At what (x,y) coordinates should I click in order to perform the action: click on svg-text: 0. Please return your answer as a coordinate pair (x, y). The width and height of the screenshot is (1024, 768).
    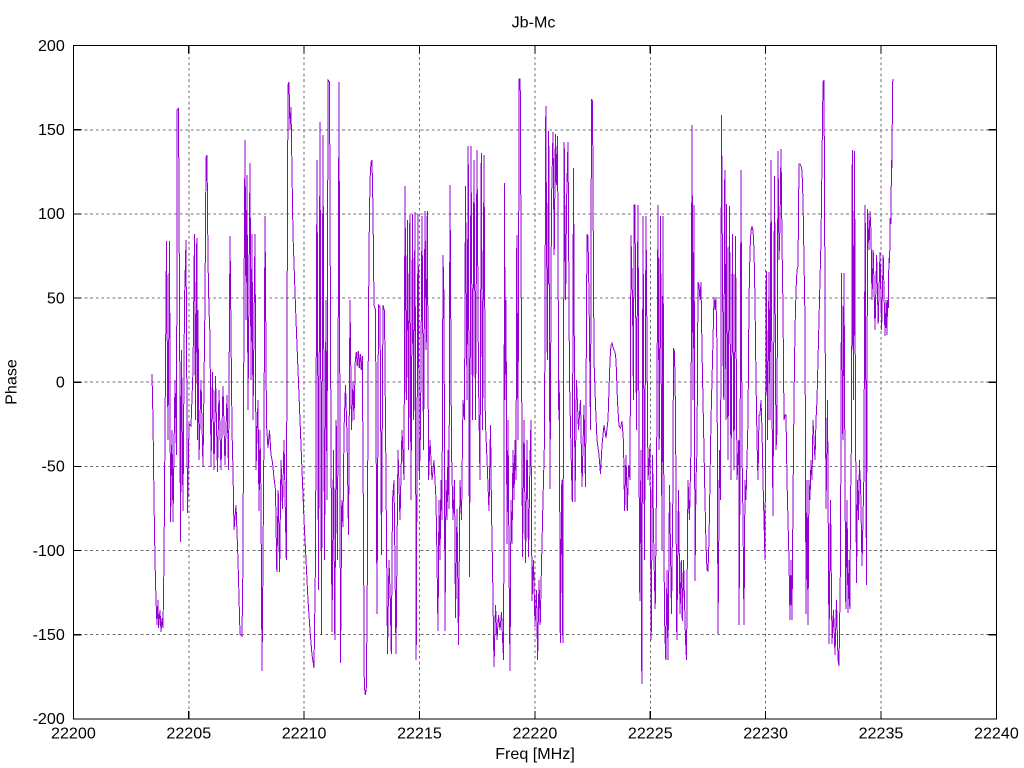
    Looking at the image, I should click on (60, 383).